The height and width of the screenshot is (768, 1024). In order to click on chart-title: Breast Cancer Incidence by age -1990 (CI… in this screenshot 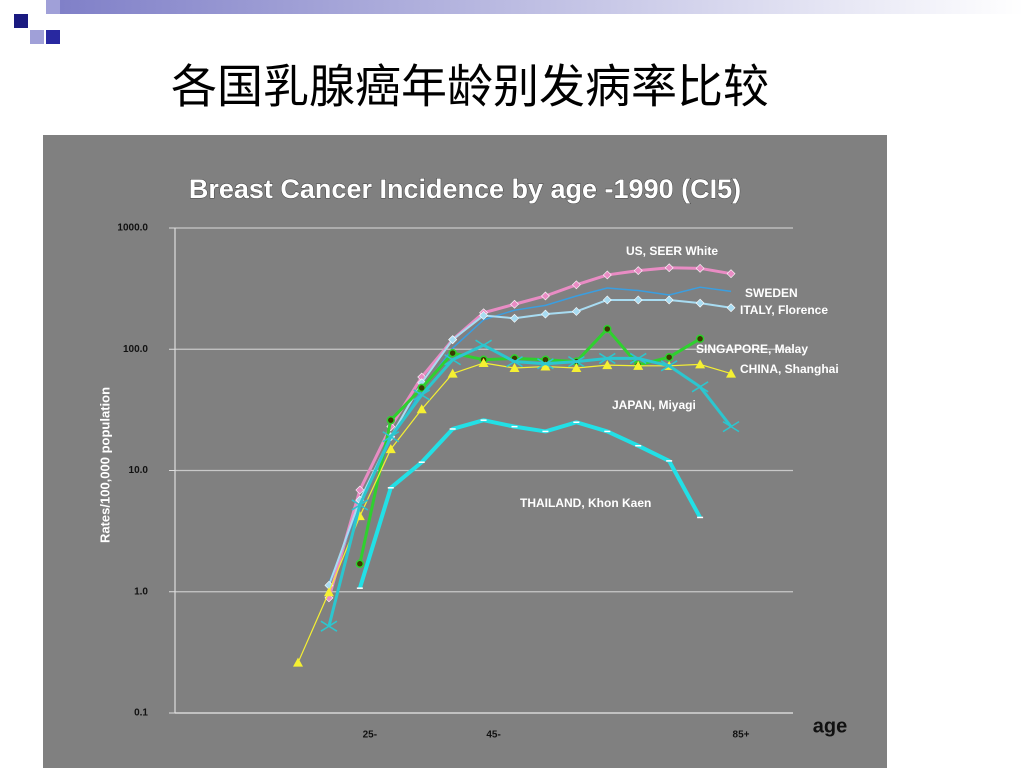, I will do `click(465, 189)`.